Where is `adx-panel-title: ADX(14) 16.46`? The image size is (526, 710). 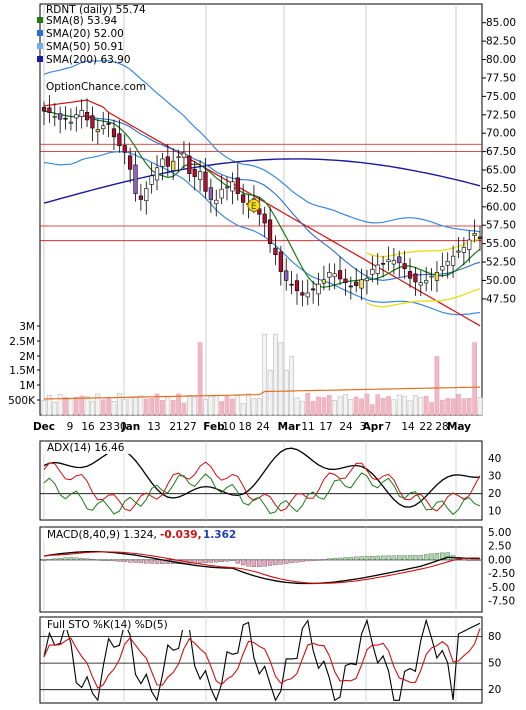 adx-panel-title: ADX(14) 16.46 is located at coordinates (86, 448).